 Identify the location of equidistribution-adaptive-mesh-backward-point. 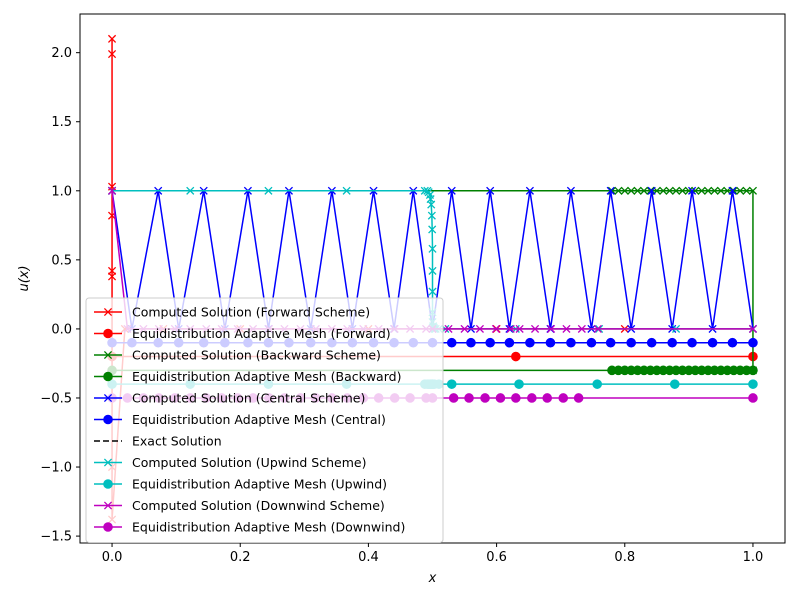
(753, 370).